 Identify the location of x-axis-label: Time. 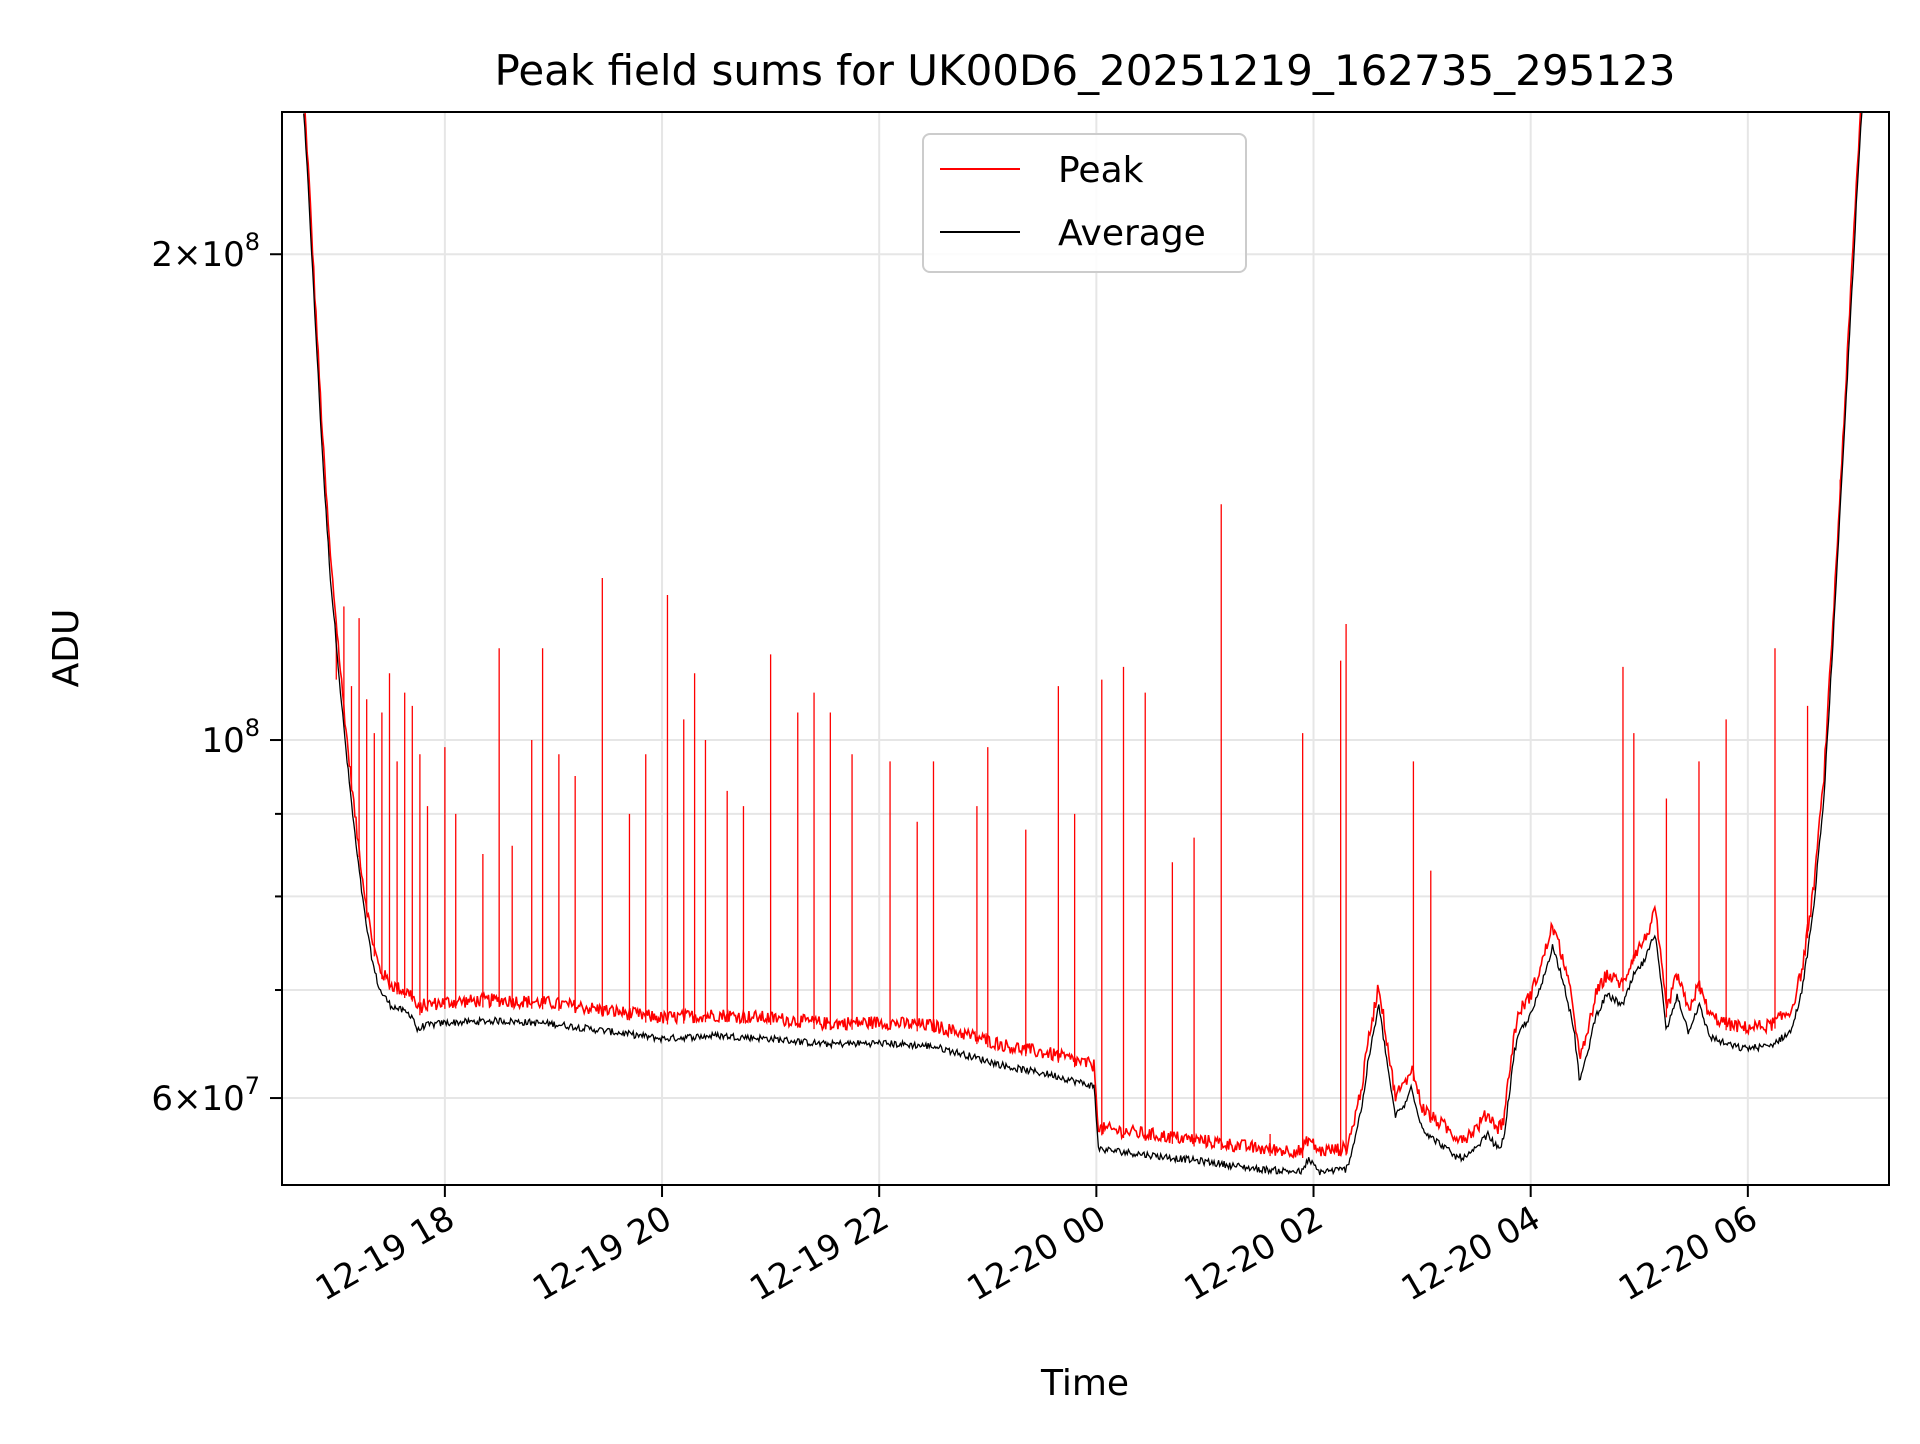
(1084, 1383).